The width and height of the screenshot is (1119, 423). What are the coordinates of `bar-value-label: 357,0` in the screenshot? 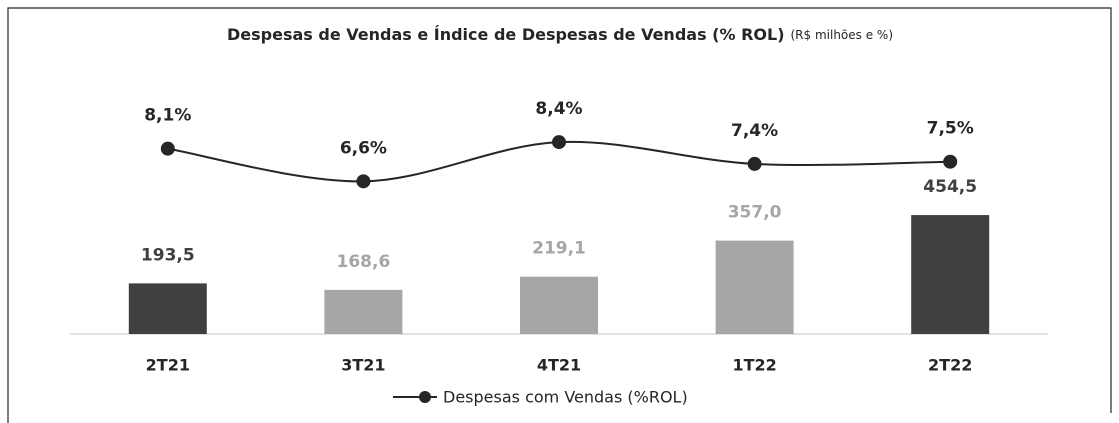 It's located at (755, 213).